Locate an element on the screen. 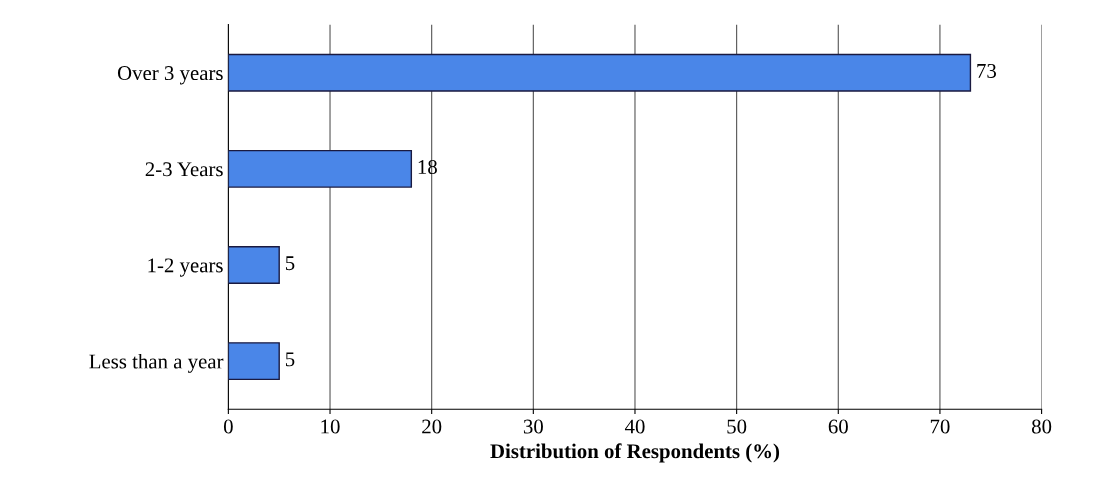 This screenshot has height=493, width=1114. y-tick-label: Less than a year is located at coordinates (156, 363).